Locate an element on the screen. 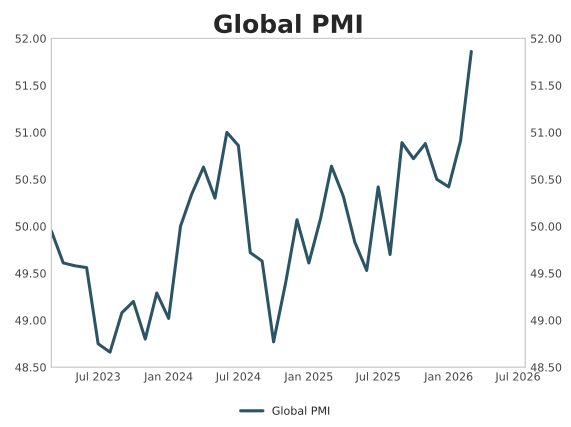 Image resolution: width=571 pixels, height=427 pixels. y-tick-label: 51.00 is located at coordinates (31, 132).